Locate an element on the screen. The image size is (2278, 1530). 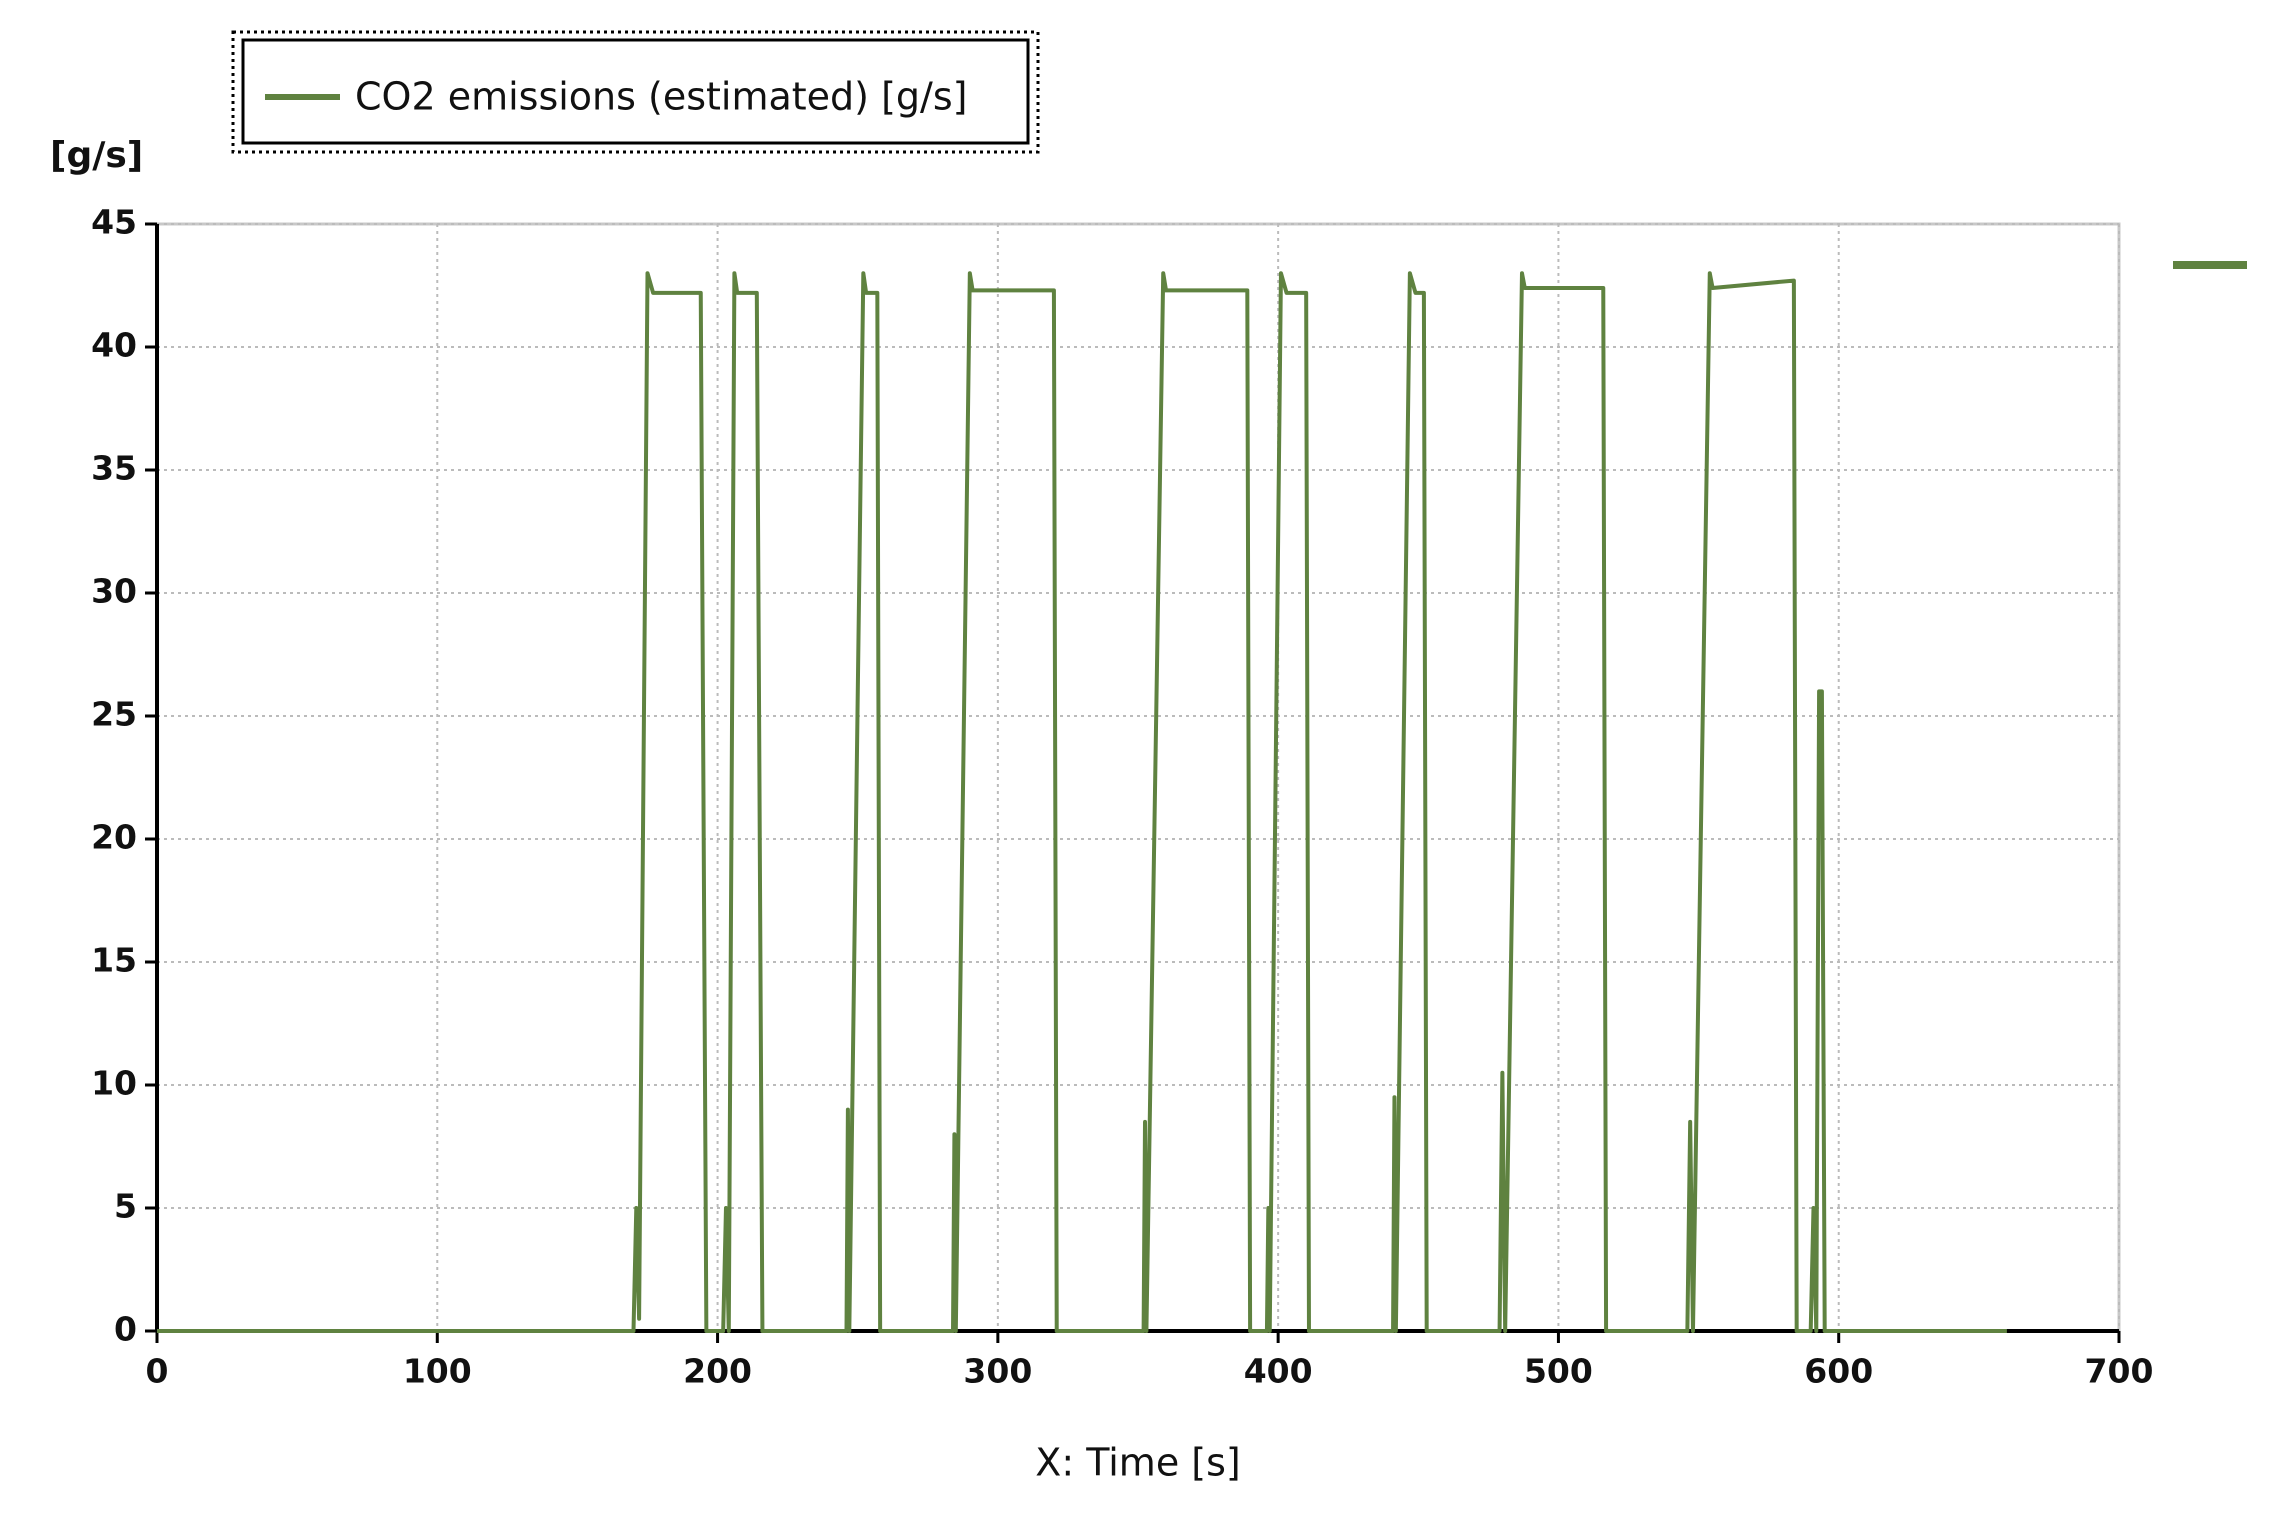
x-tick-label: 100 is located at coordinates (437, 1371).